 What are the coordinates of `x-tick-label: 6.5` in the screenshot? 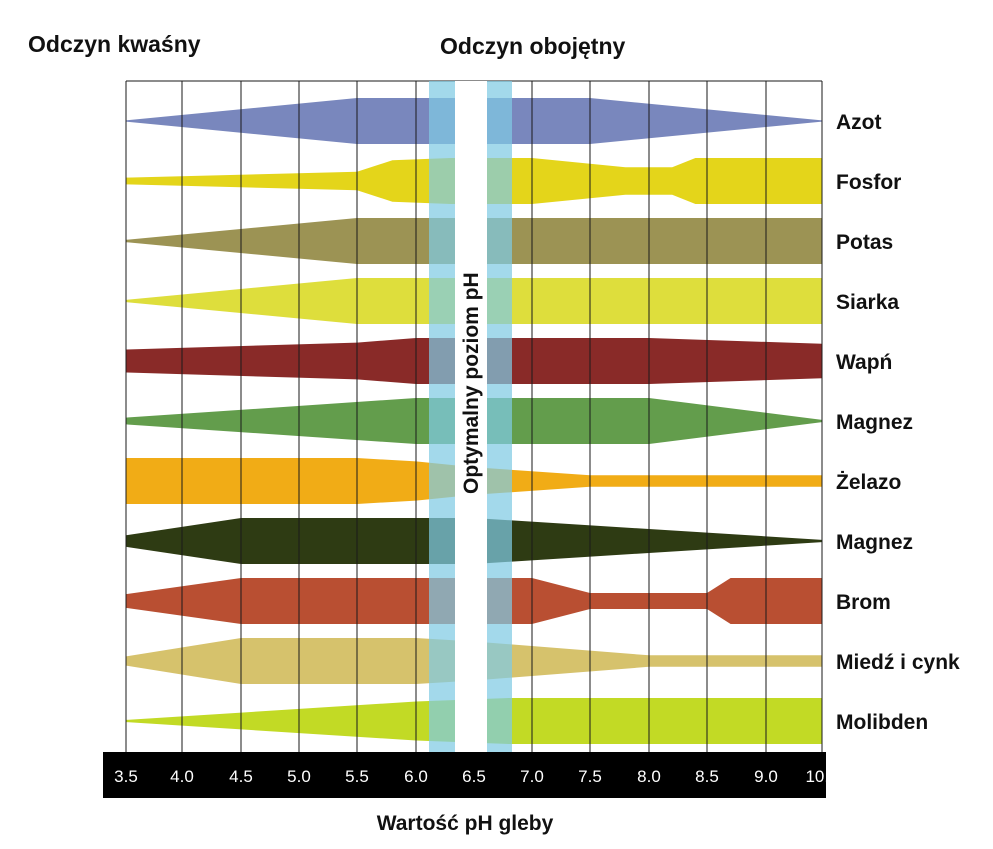 It's located at (474, 776).